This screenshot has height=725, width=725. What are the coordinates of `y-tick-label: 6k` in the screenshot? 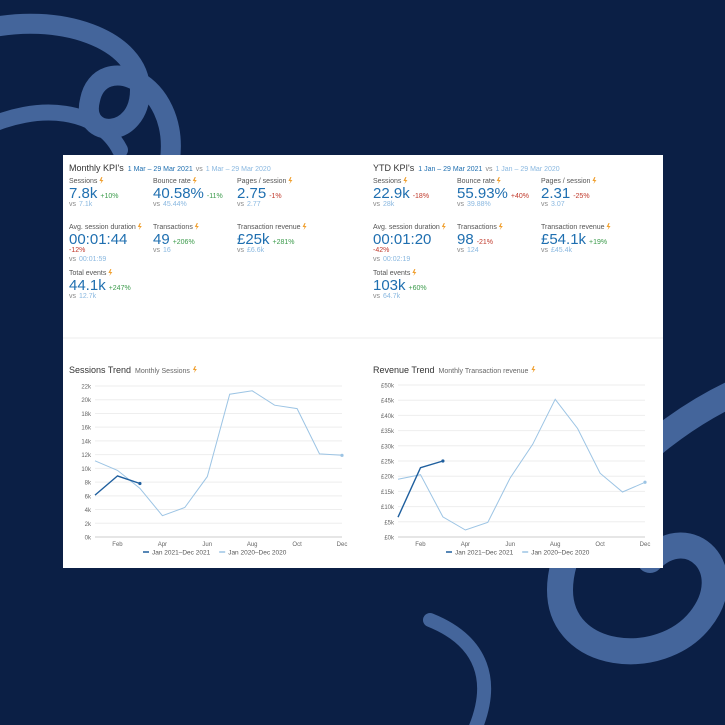 It's located at (88, 497).